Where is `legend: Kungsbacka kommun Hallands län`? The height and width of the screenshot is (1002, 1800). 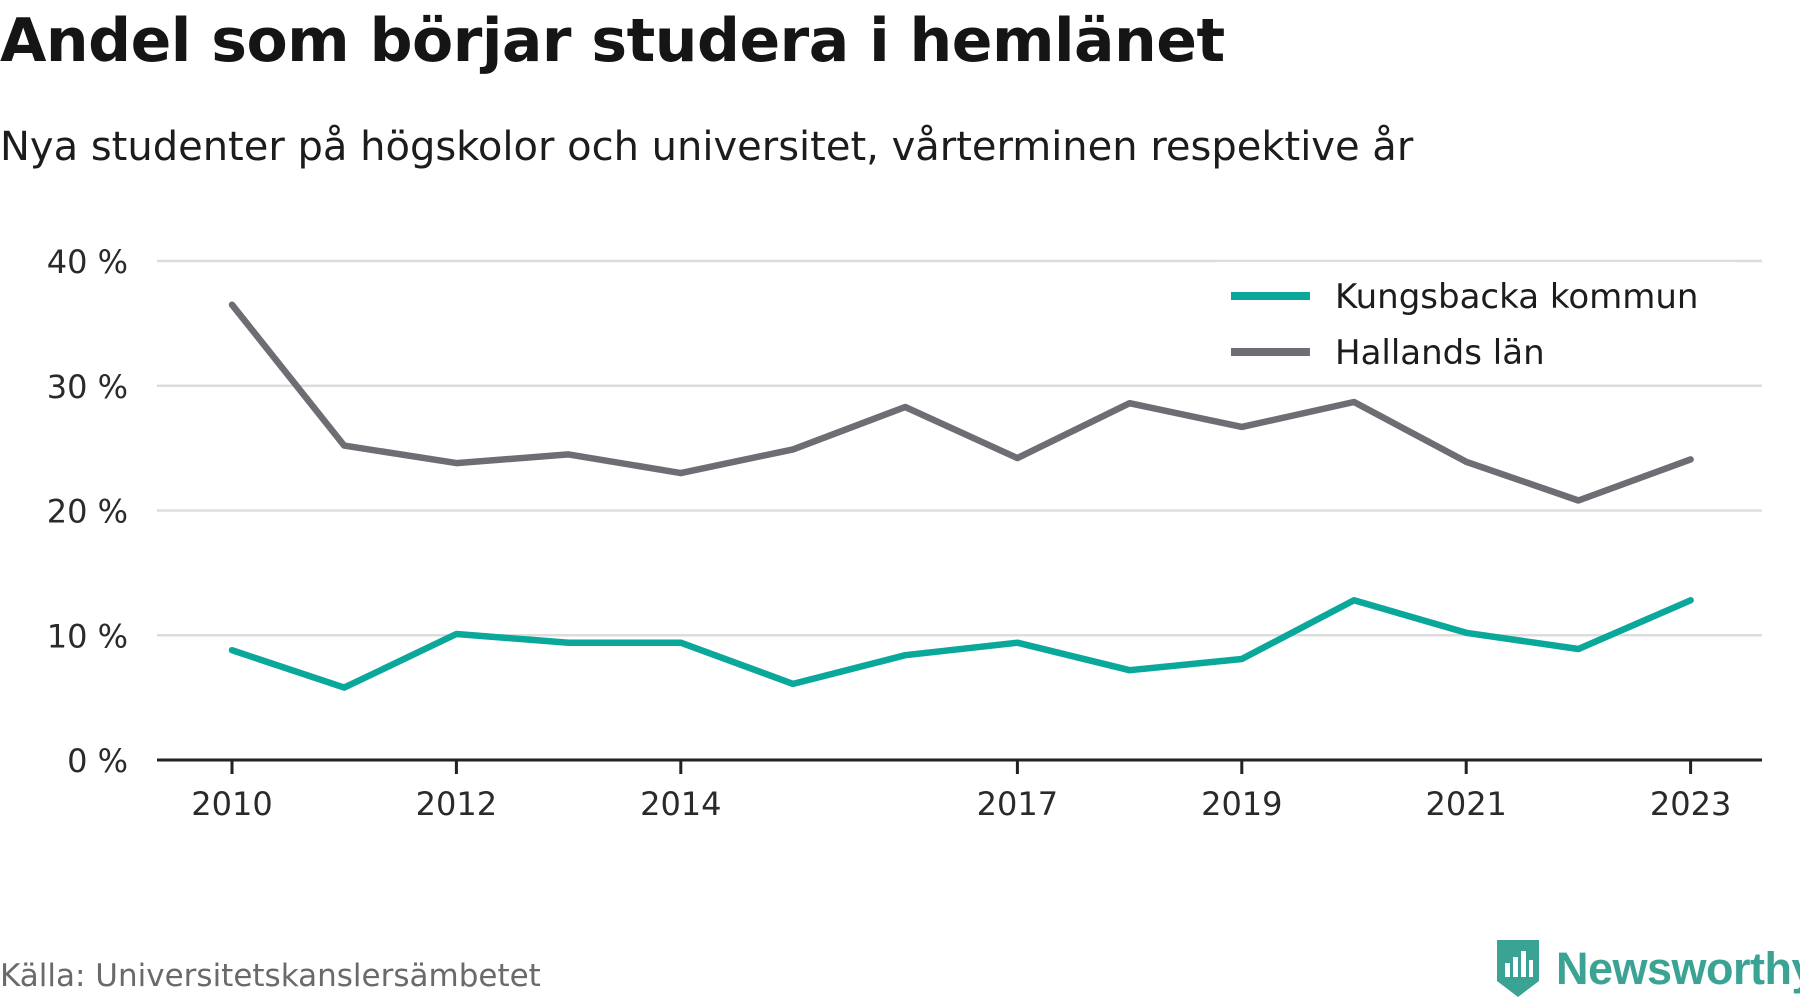 legend: Kungsbacka kommun Hallands län is located at coordinates (1475, 323).